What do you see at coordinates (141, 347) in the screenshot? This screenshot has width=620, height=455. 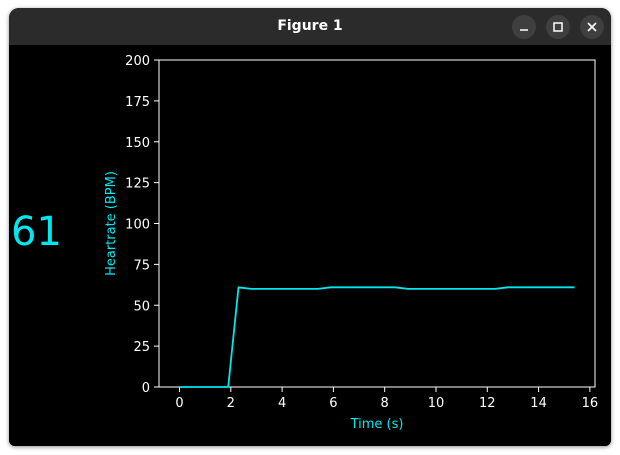 I see `y-tick-label: 25` at bounding box center [141, 347].